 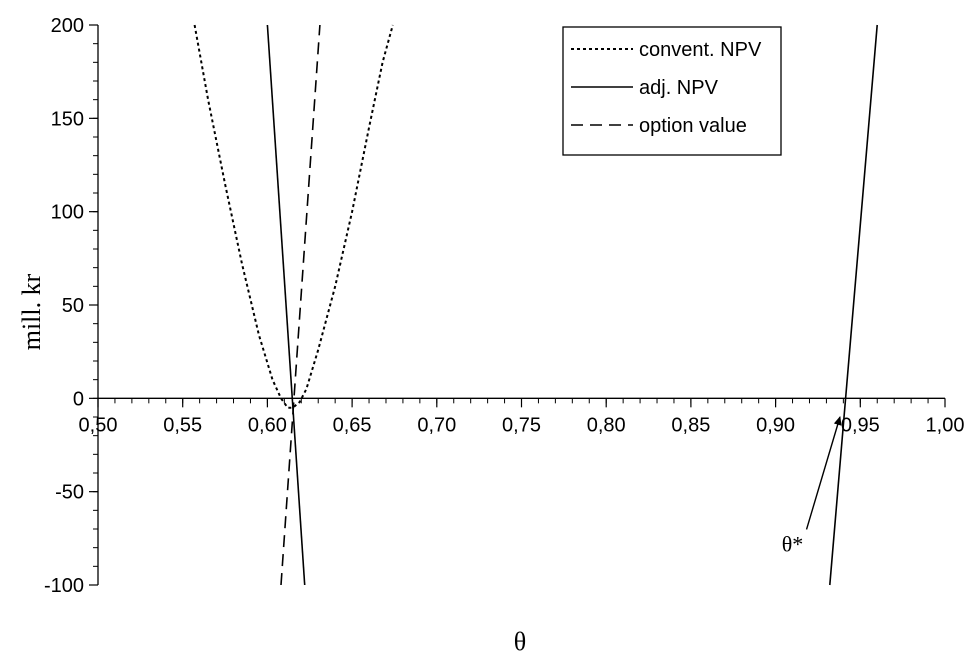 I want to click on y-tick-label: 150, so click(x=67, y=119).